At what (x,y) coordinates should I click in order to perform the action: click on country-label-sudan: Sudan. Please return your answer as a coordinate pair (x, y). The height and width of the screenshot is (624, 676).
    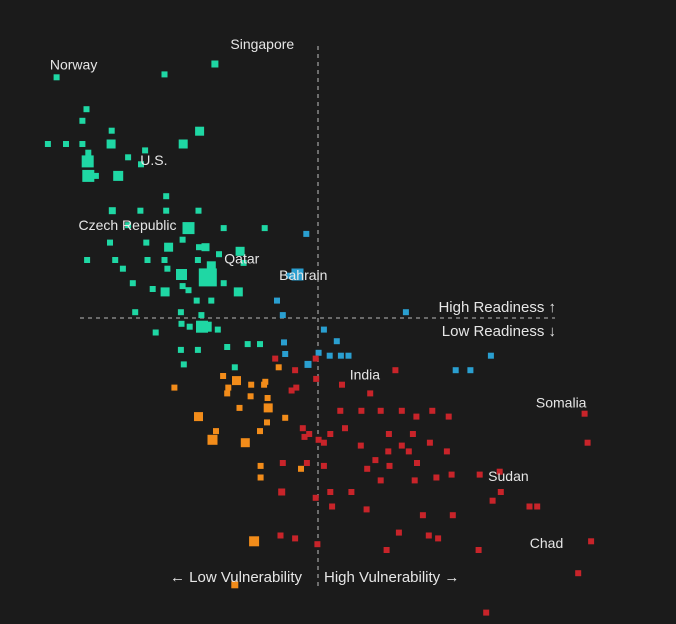
    Looking at the image, I should click on (508, 476).